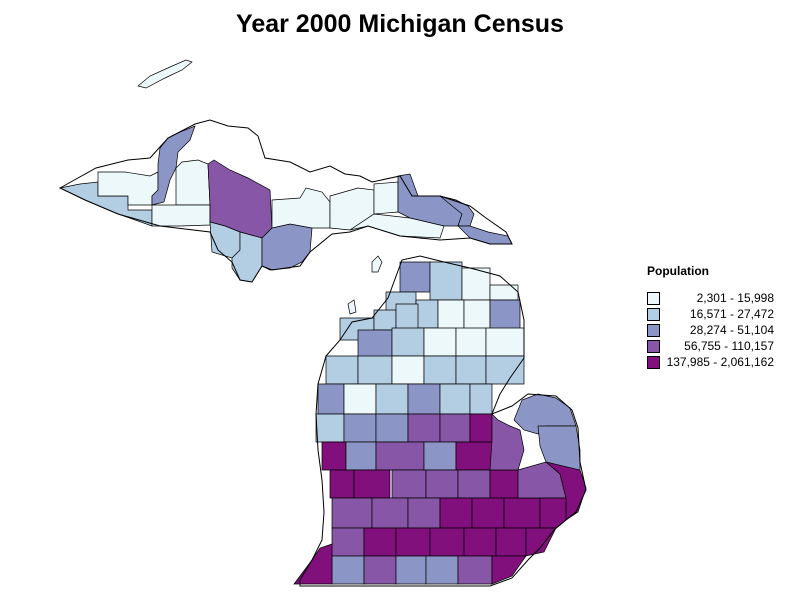 The width and height of the screenshot is (800, 600). What do you see at coordinates (729, 346) in the screenshot?
I see `legend-label: 56,755 - 110,157` at bounding box center [729, 346].